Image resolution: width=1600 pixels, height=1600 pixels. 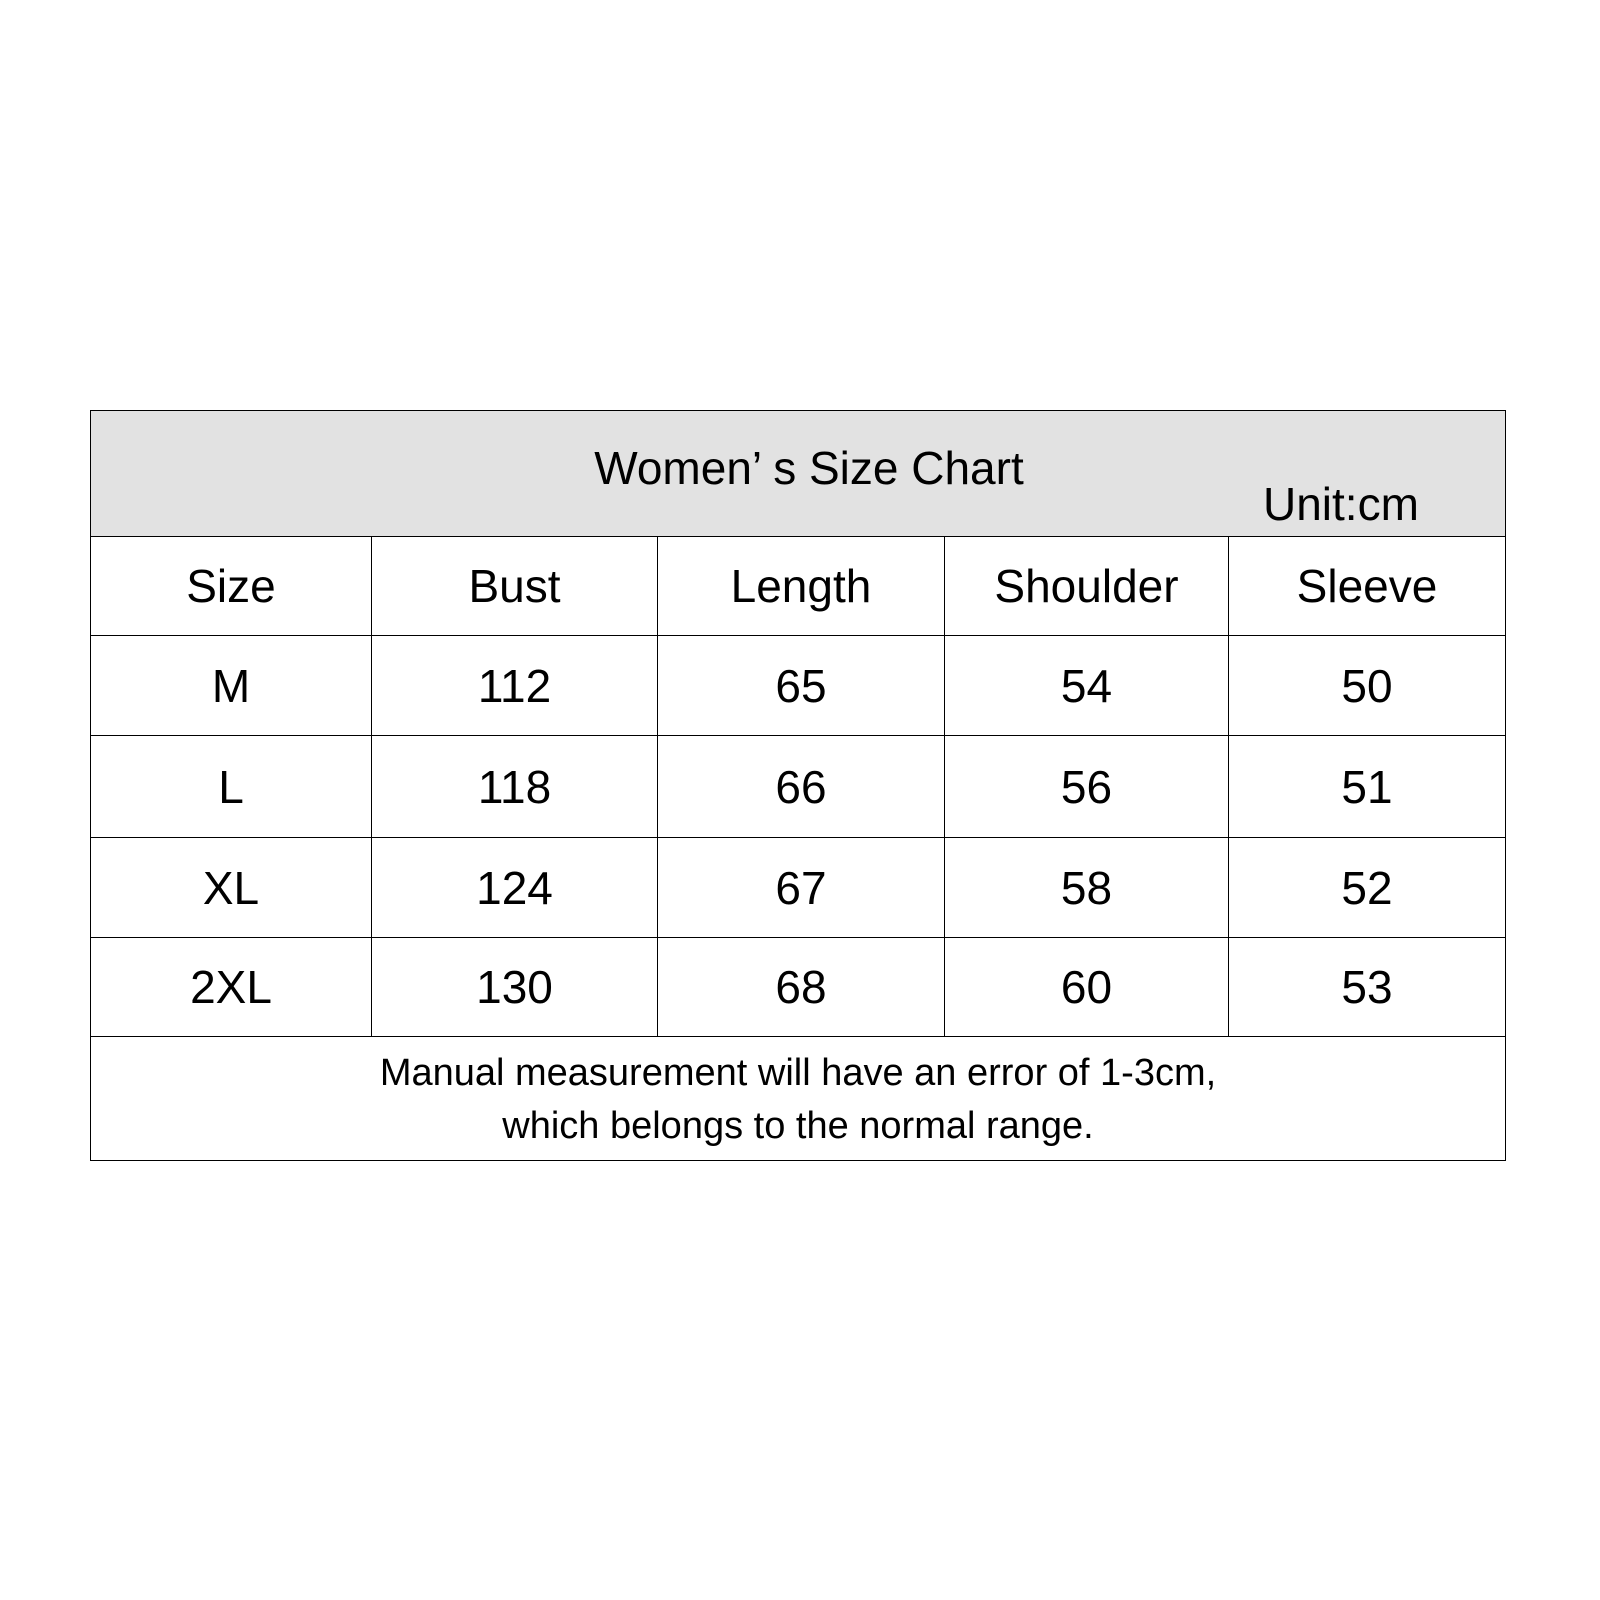 I want to click on table-row: L 118 66 56 51, so click(x=798, y=787).